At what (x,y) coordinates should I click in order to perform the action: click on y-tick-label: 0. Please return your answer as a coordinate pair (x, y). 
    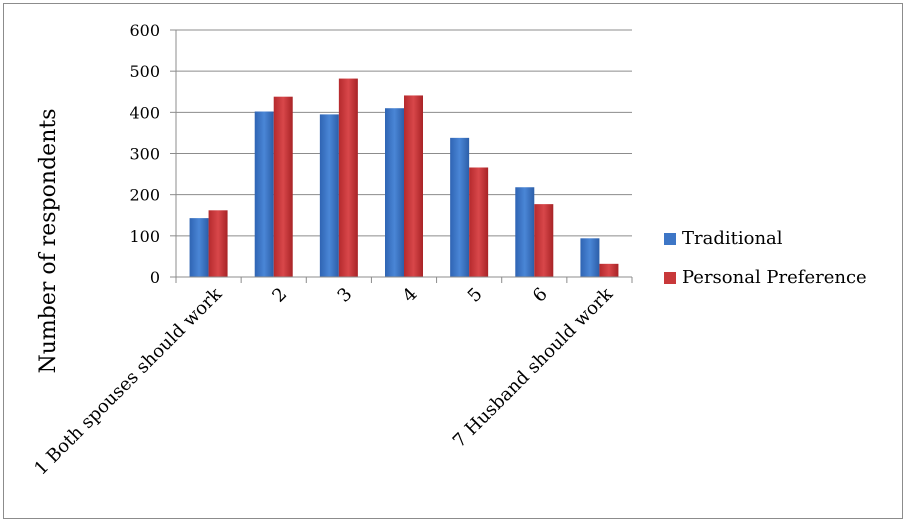
    Looking at the image, I should click on (155, 277).